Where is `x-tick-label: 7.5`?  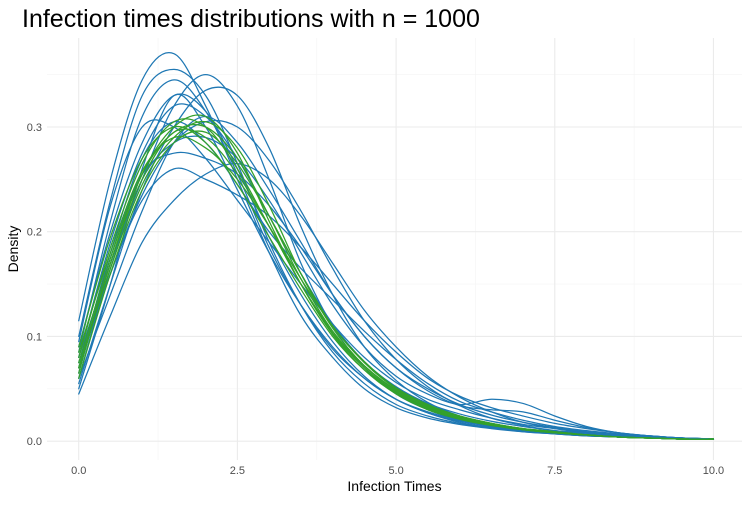 x-tick-label: 7.5 is located at coordinates (554, 471).